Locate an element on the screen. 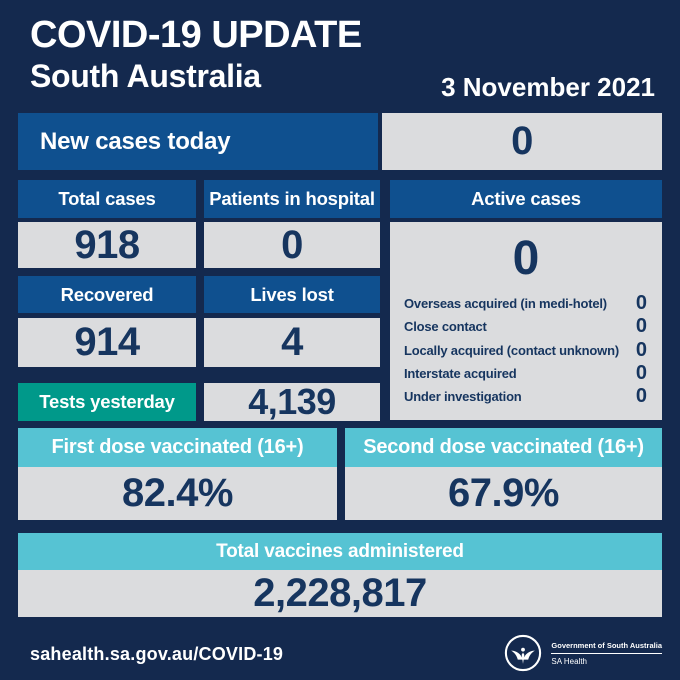  breakdown-label: Under investigation is located at coordinates (463, 396).